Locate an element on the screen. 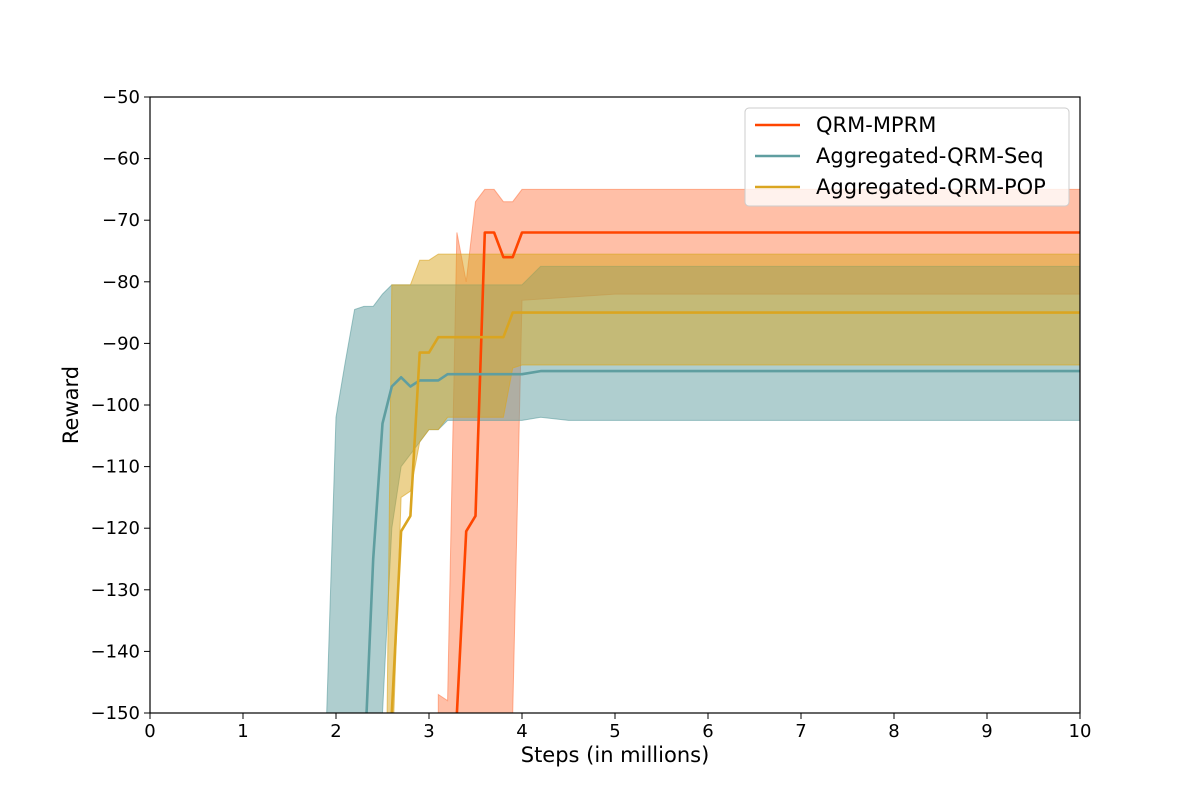 This screenshot has height=800, width=1200. y-tick-label: −130 is located at coordinates (115, 590).